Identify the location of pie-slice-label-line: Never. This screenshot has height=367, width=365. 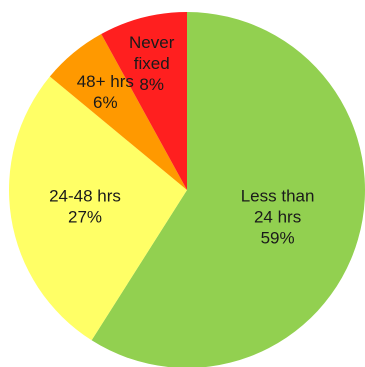
(152, 42).